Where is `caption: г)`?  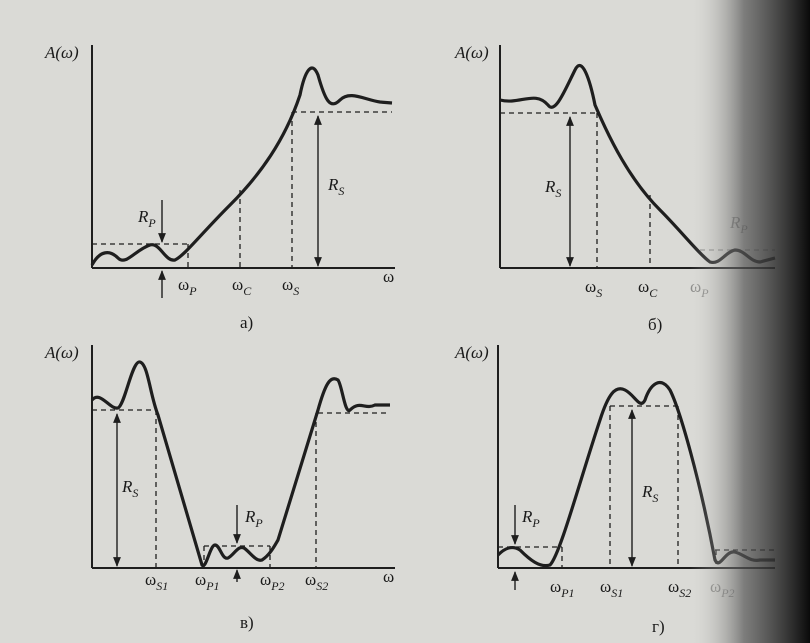 caption: г) is located at coordinates (658, 626).